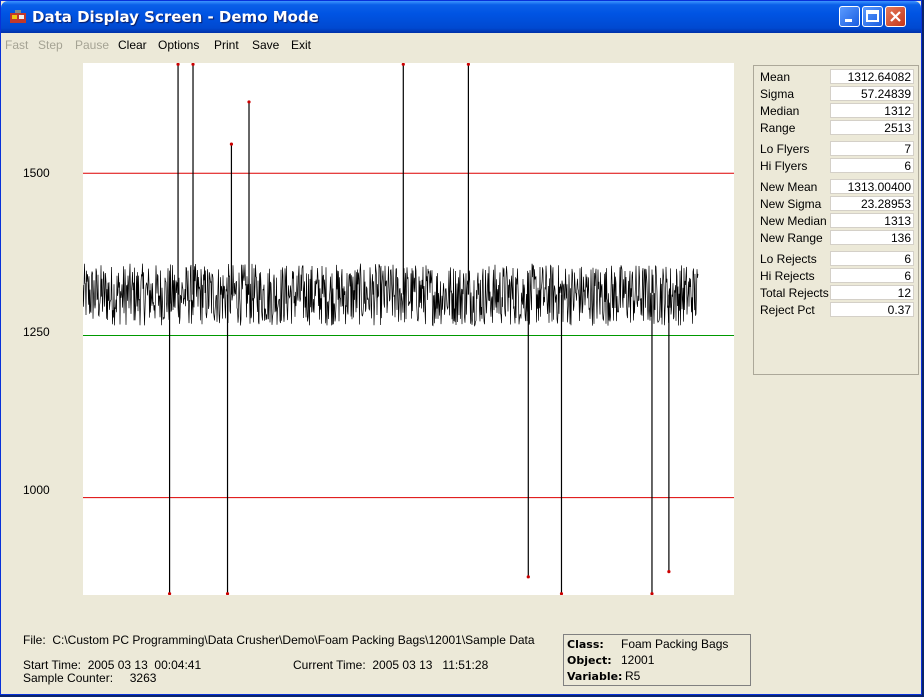 The image size is (924, 697). What do you see at coordinates (36, 490) in the screenshot?
I see `y-tick-label: 1000` at bounding box center [36, 490].